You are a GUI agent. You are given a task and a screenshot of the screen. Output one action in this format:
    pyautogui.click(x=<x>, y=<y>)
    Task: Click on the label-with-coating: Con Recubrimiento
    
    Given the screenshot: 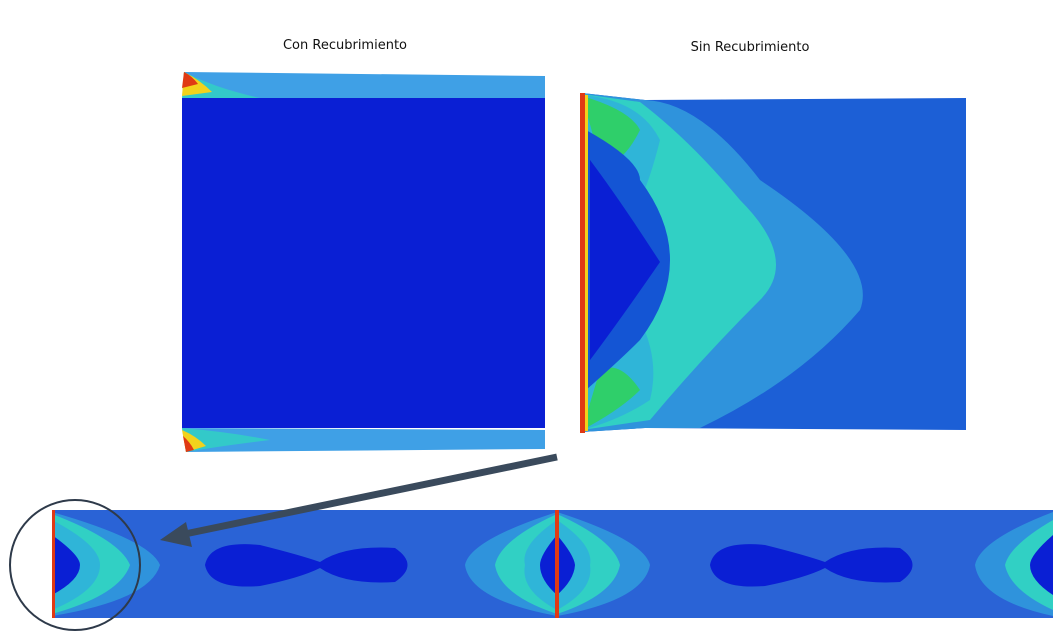 What is the action you would take?
    pyautogui.click(x=345, y=45)
    